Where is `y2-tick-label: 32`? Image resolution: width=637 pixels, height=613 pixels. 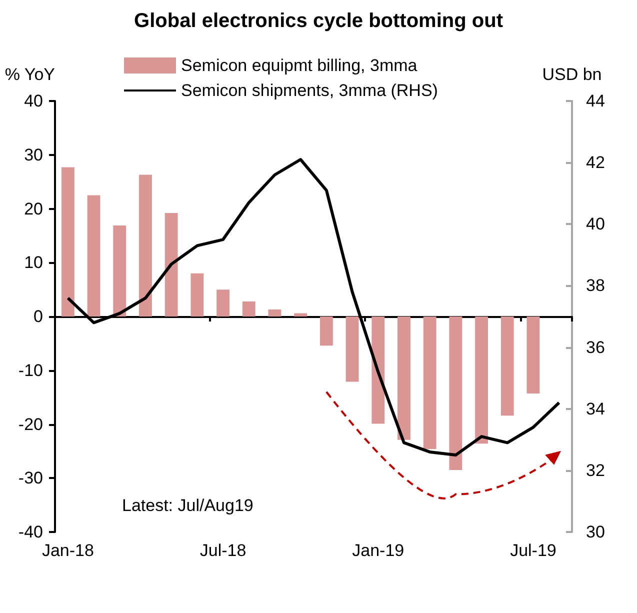 y2-tick-label: 32 is located at coordinates (595, 470).